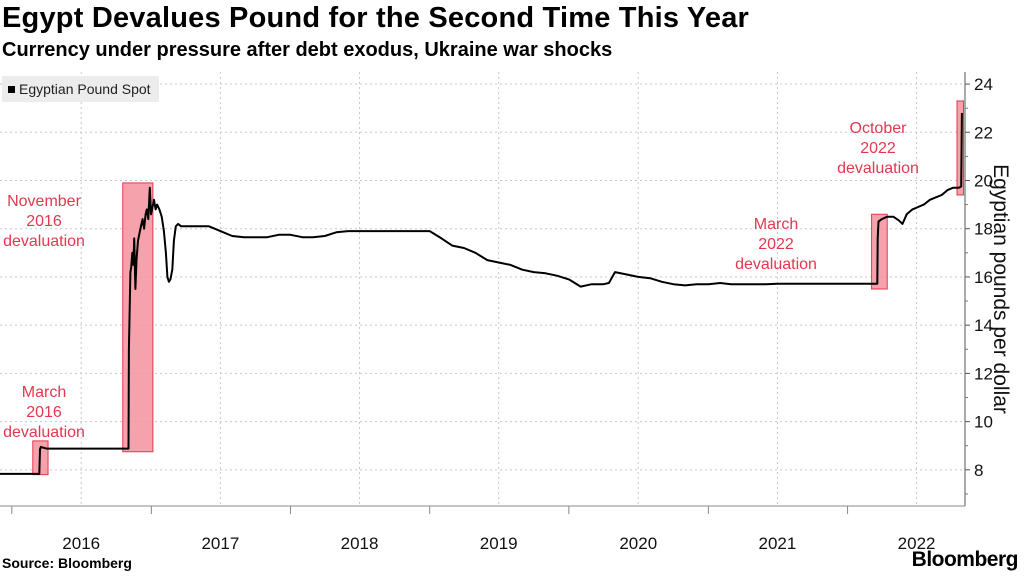 The height and width of the screenshot is (576, 1024). What do you see at coordinates (965, 559) in the screenshot?
I see `bloomberg-logo: Bloomberg` at bounding box center [965, 559].